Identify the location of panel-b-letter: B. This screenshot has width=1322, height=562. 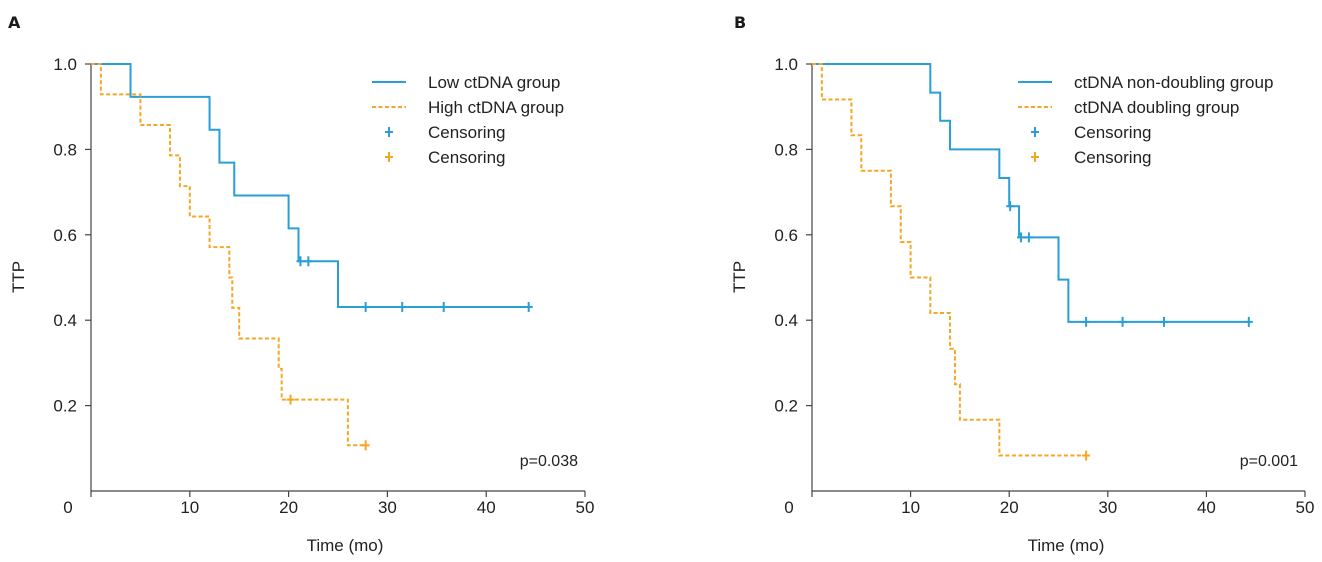
(740, 22).